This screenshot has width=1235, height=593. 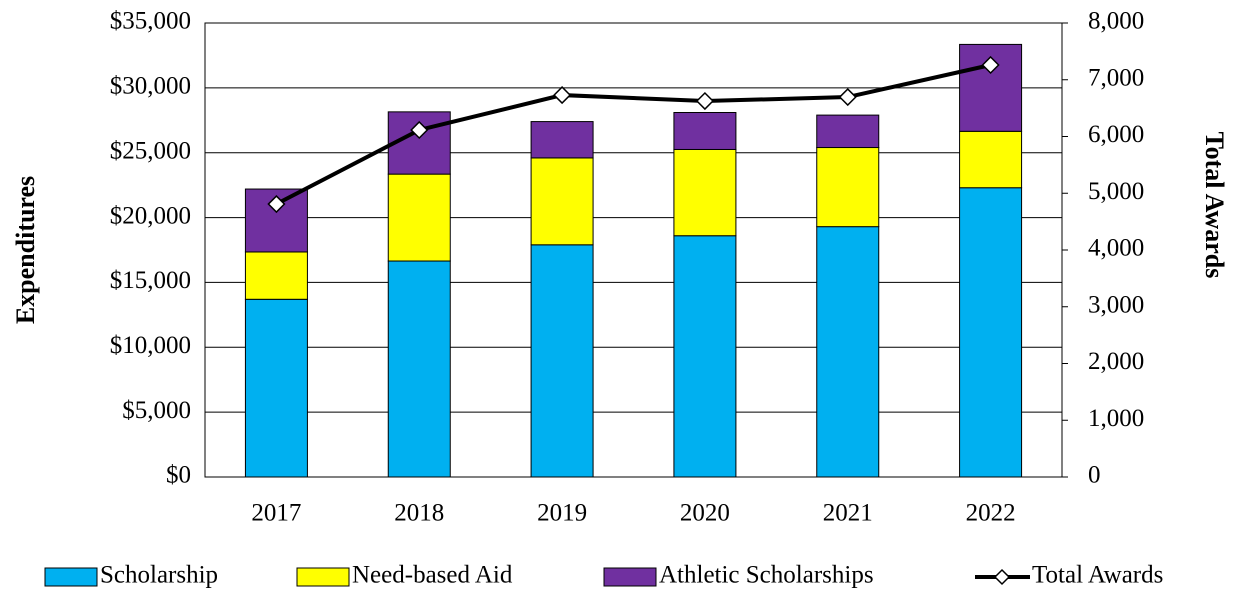 I want to click on x-tick-label: 2022, so click(x=991, y=513).